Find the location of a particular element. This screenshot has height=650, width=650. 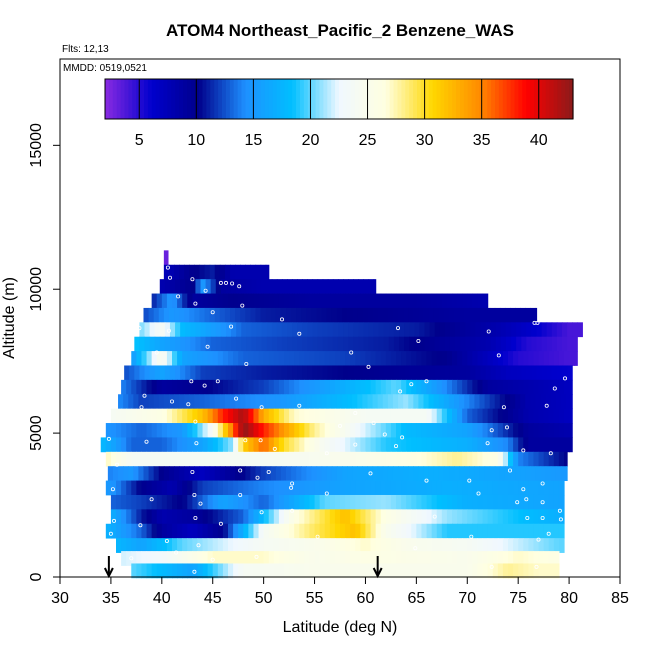

down-arrow-icon is located at coordinates (108, 567).